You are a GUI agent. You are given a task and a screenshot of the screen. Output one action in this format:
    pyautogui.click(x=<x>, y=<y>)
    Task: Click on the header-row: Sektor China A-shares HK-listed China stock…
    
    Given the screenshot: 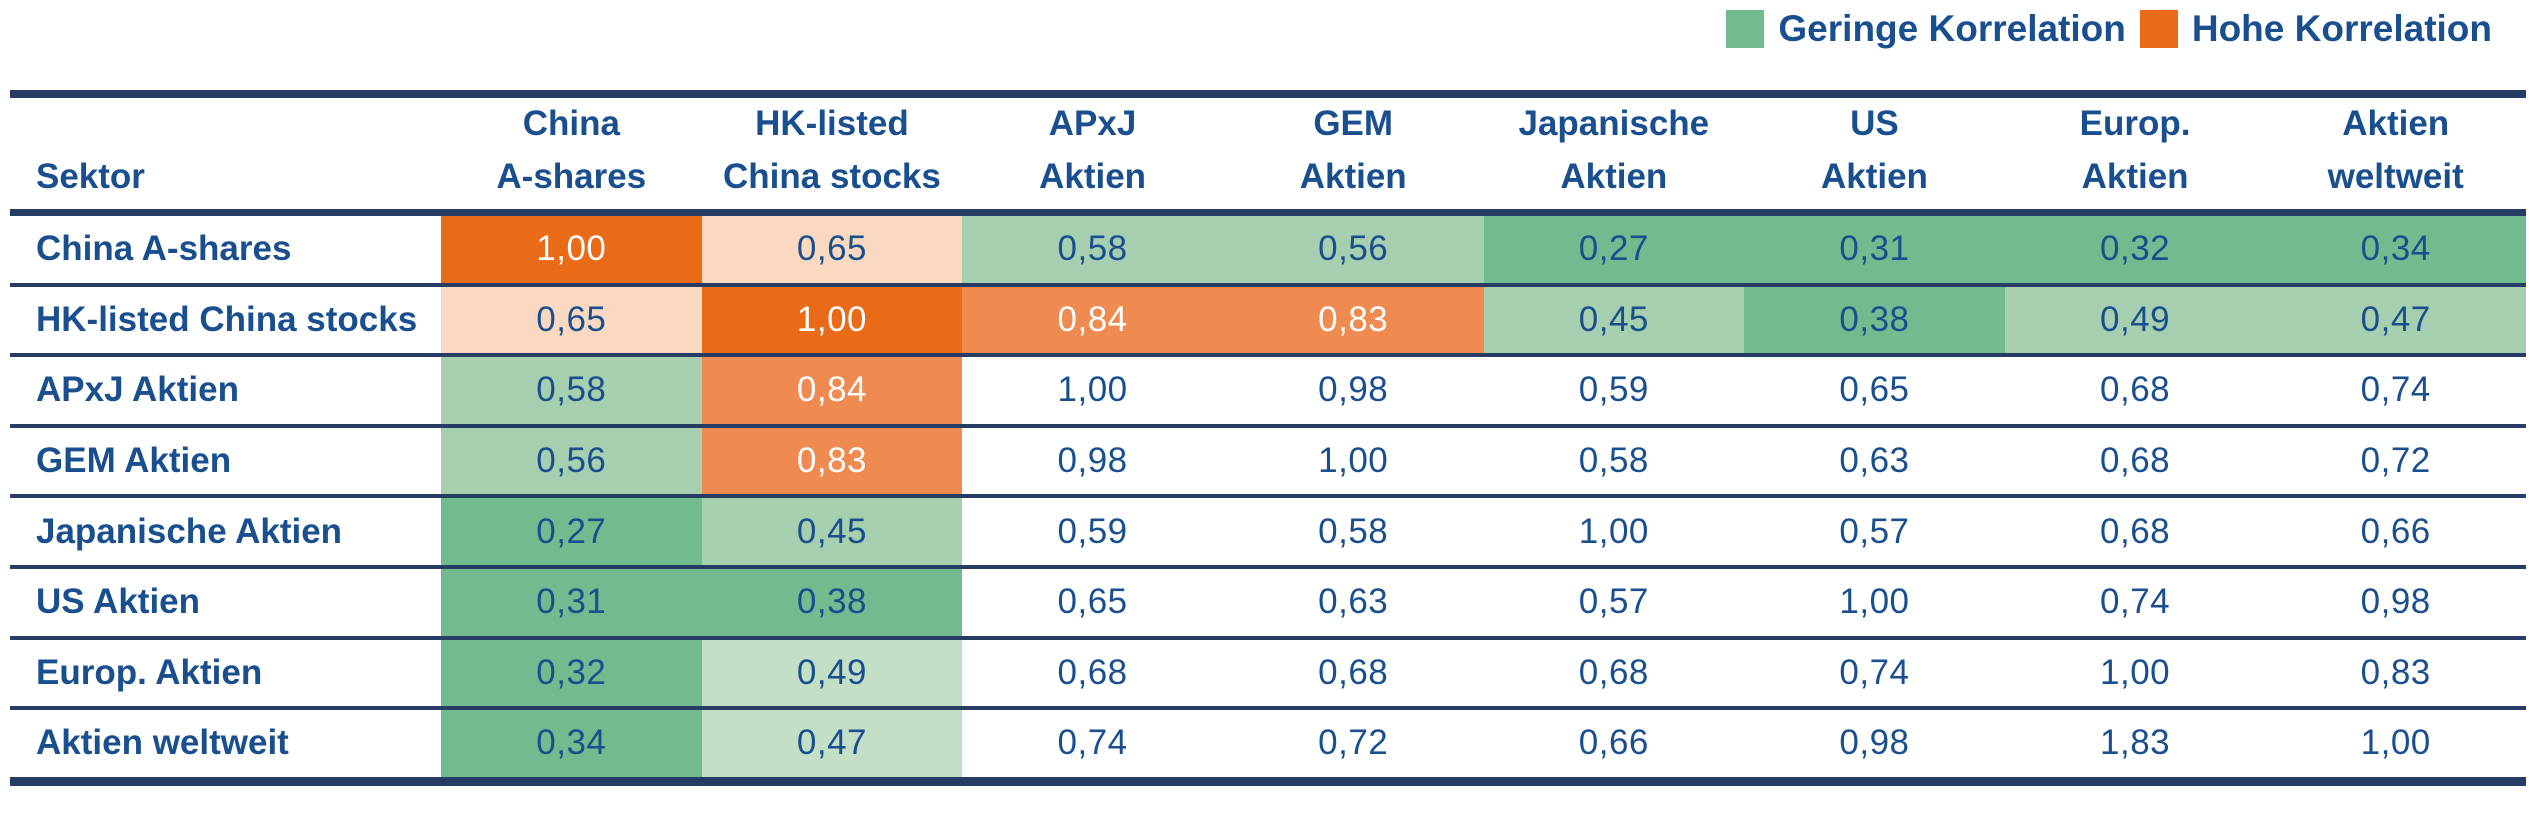 What is the action you would take?
    pyautogui.click(x=1268, y=157)
    